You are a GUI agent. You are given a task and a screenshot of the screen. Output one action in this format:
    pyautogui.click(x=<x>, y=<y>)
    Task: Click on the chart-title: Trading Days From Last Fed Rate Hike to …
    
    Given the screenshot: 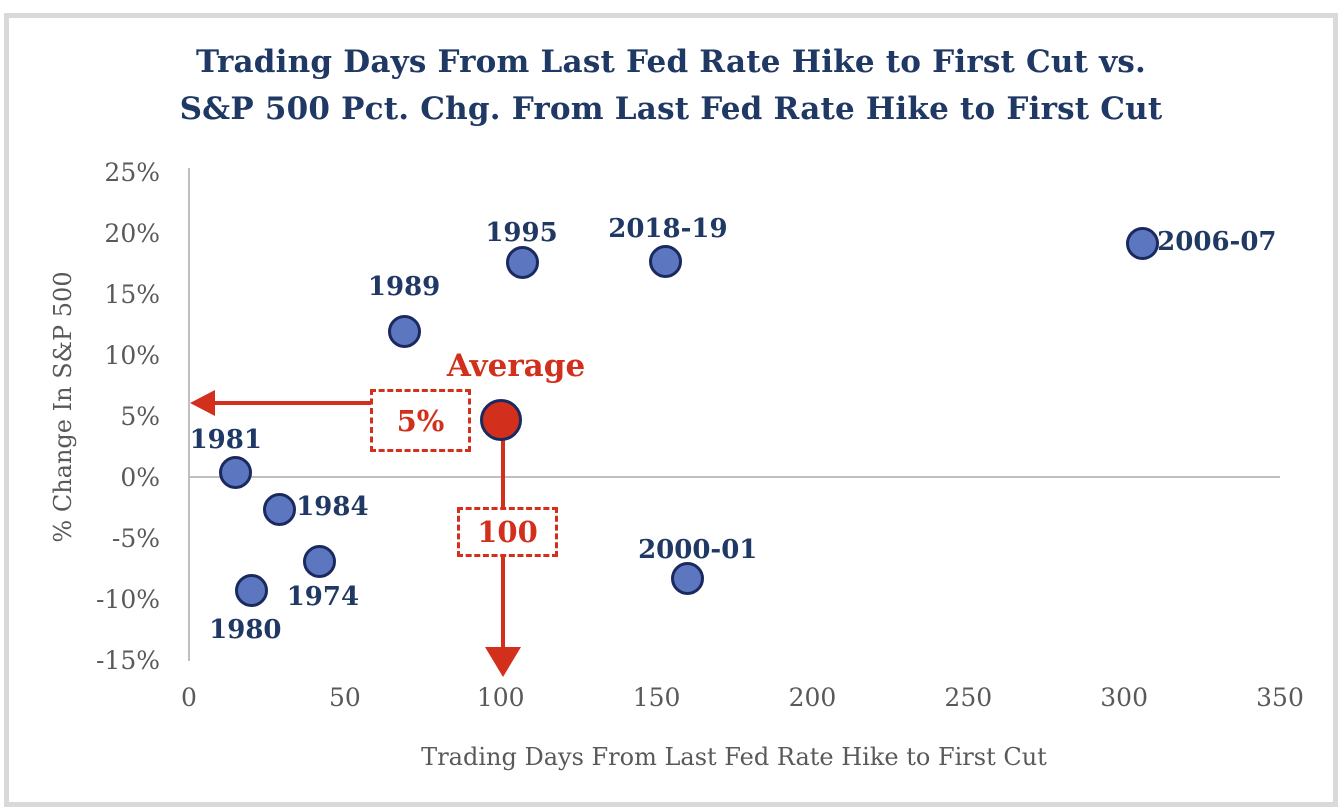 What is the action you would take?
    pyautogui.click(x=671, y=86)
    